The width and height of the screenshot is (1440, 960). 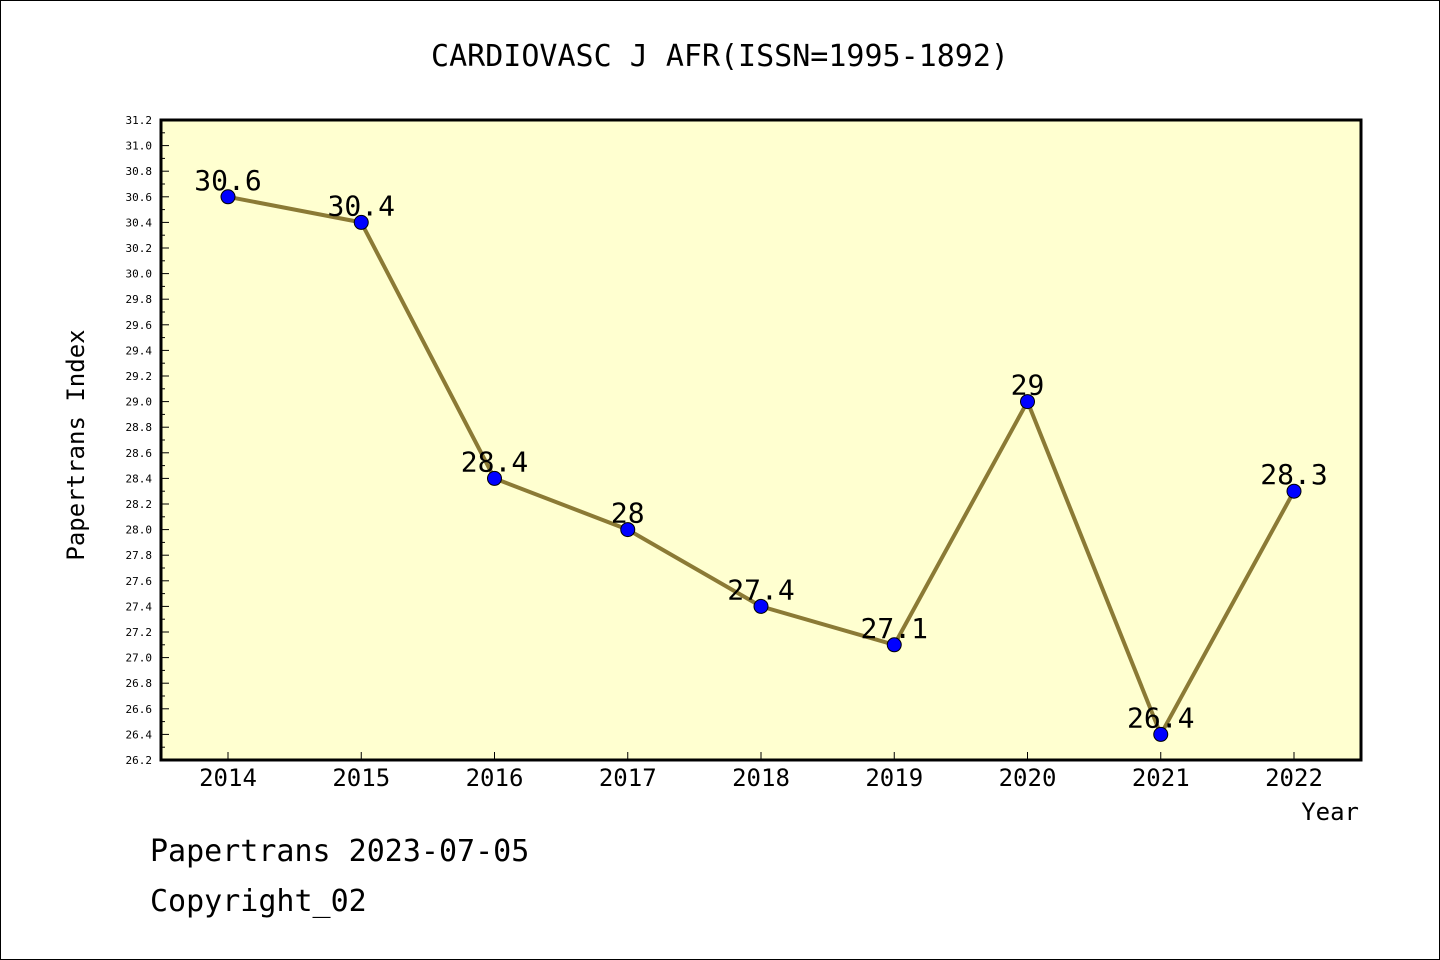 I want to click on x-axis: 2014 2015 2016 2017 2018 2019 2020 2021 2022, so click(x=761, y=772).